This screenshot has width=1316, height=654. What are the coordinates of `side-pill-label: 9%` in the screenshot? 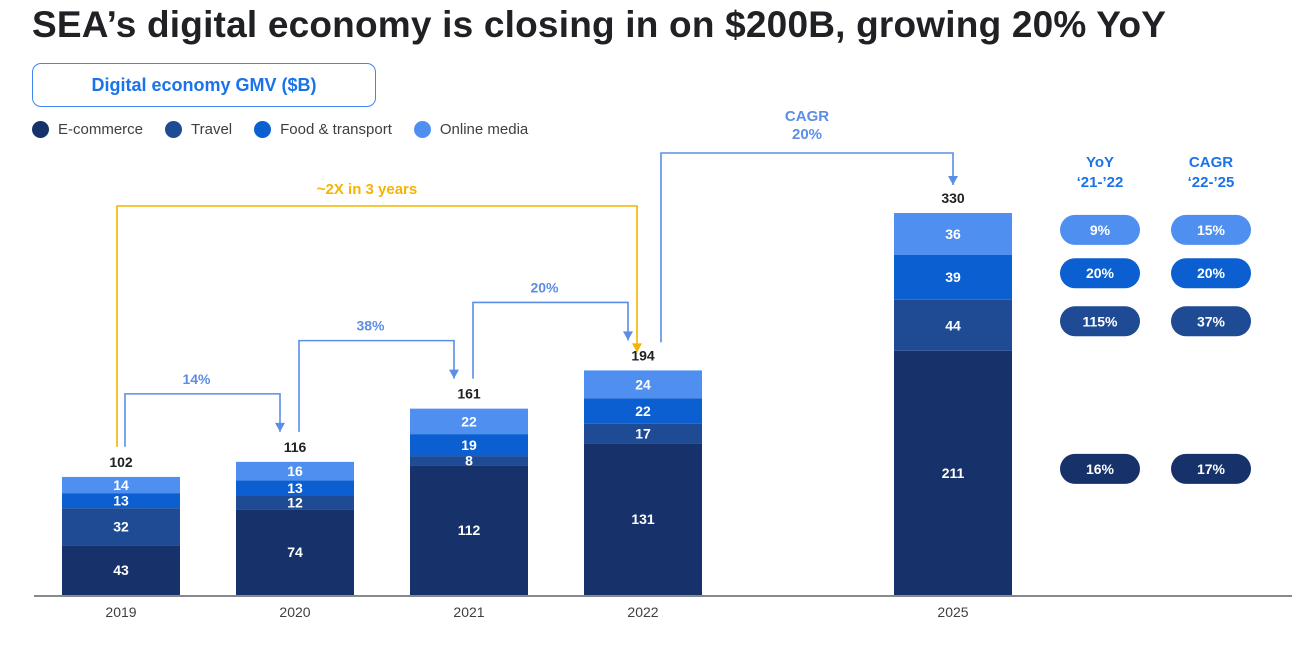 It's located at (1100, 230).